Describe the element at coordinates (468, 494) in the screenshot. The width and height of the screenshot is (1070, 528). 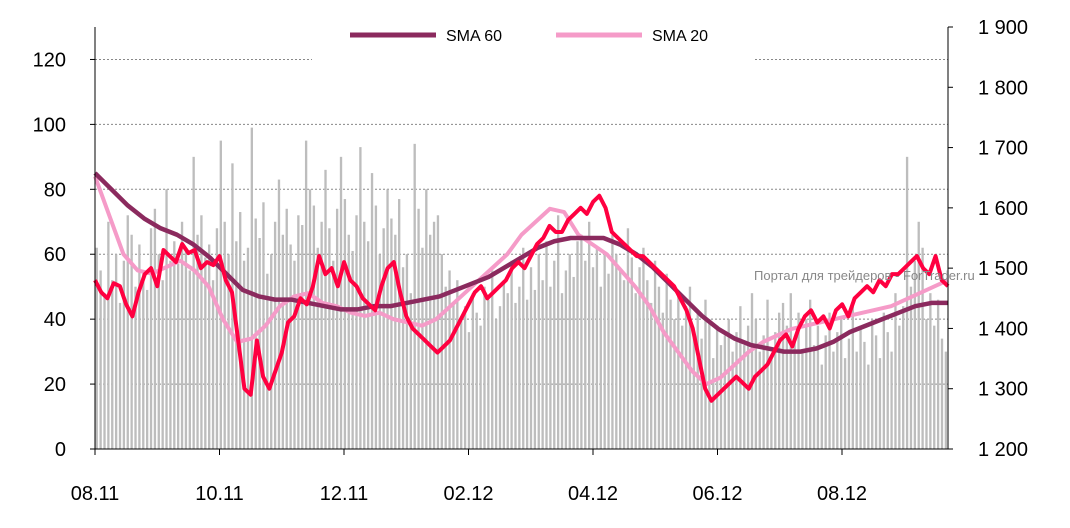
I see `x-tick-label: 02.12` at that location.